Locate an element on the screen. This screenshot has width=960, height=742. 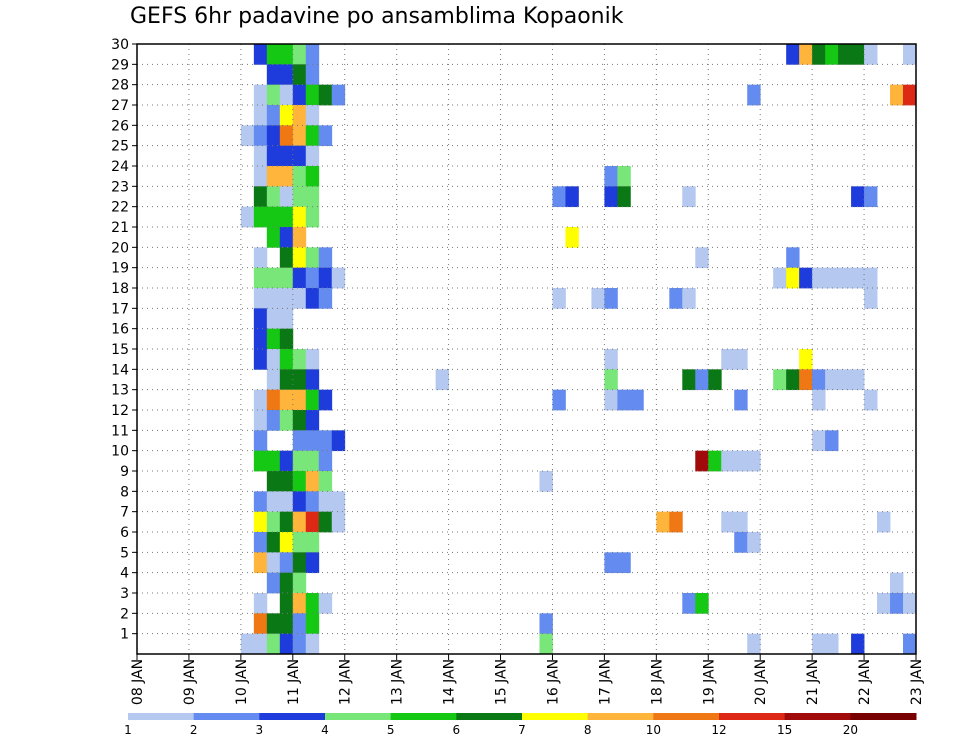
y-tick-label: 16 is located at coordinates (120, 330).